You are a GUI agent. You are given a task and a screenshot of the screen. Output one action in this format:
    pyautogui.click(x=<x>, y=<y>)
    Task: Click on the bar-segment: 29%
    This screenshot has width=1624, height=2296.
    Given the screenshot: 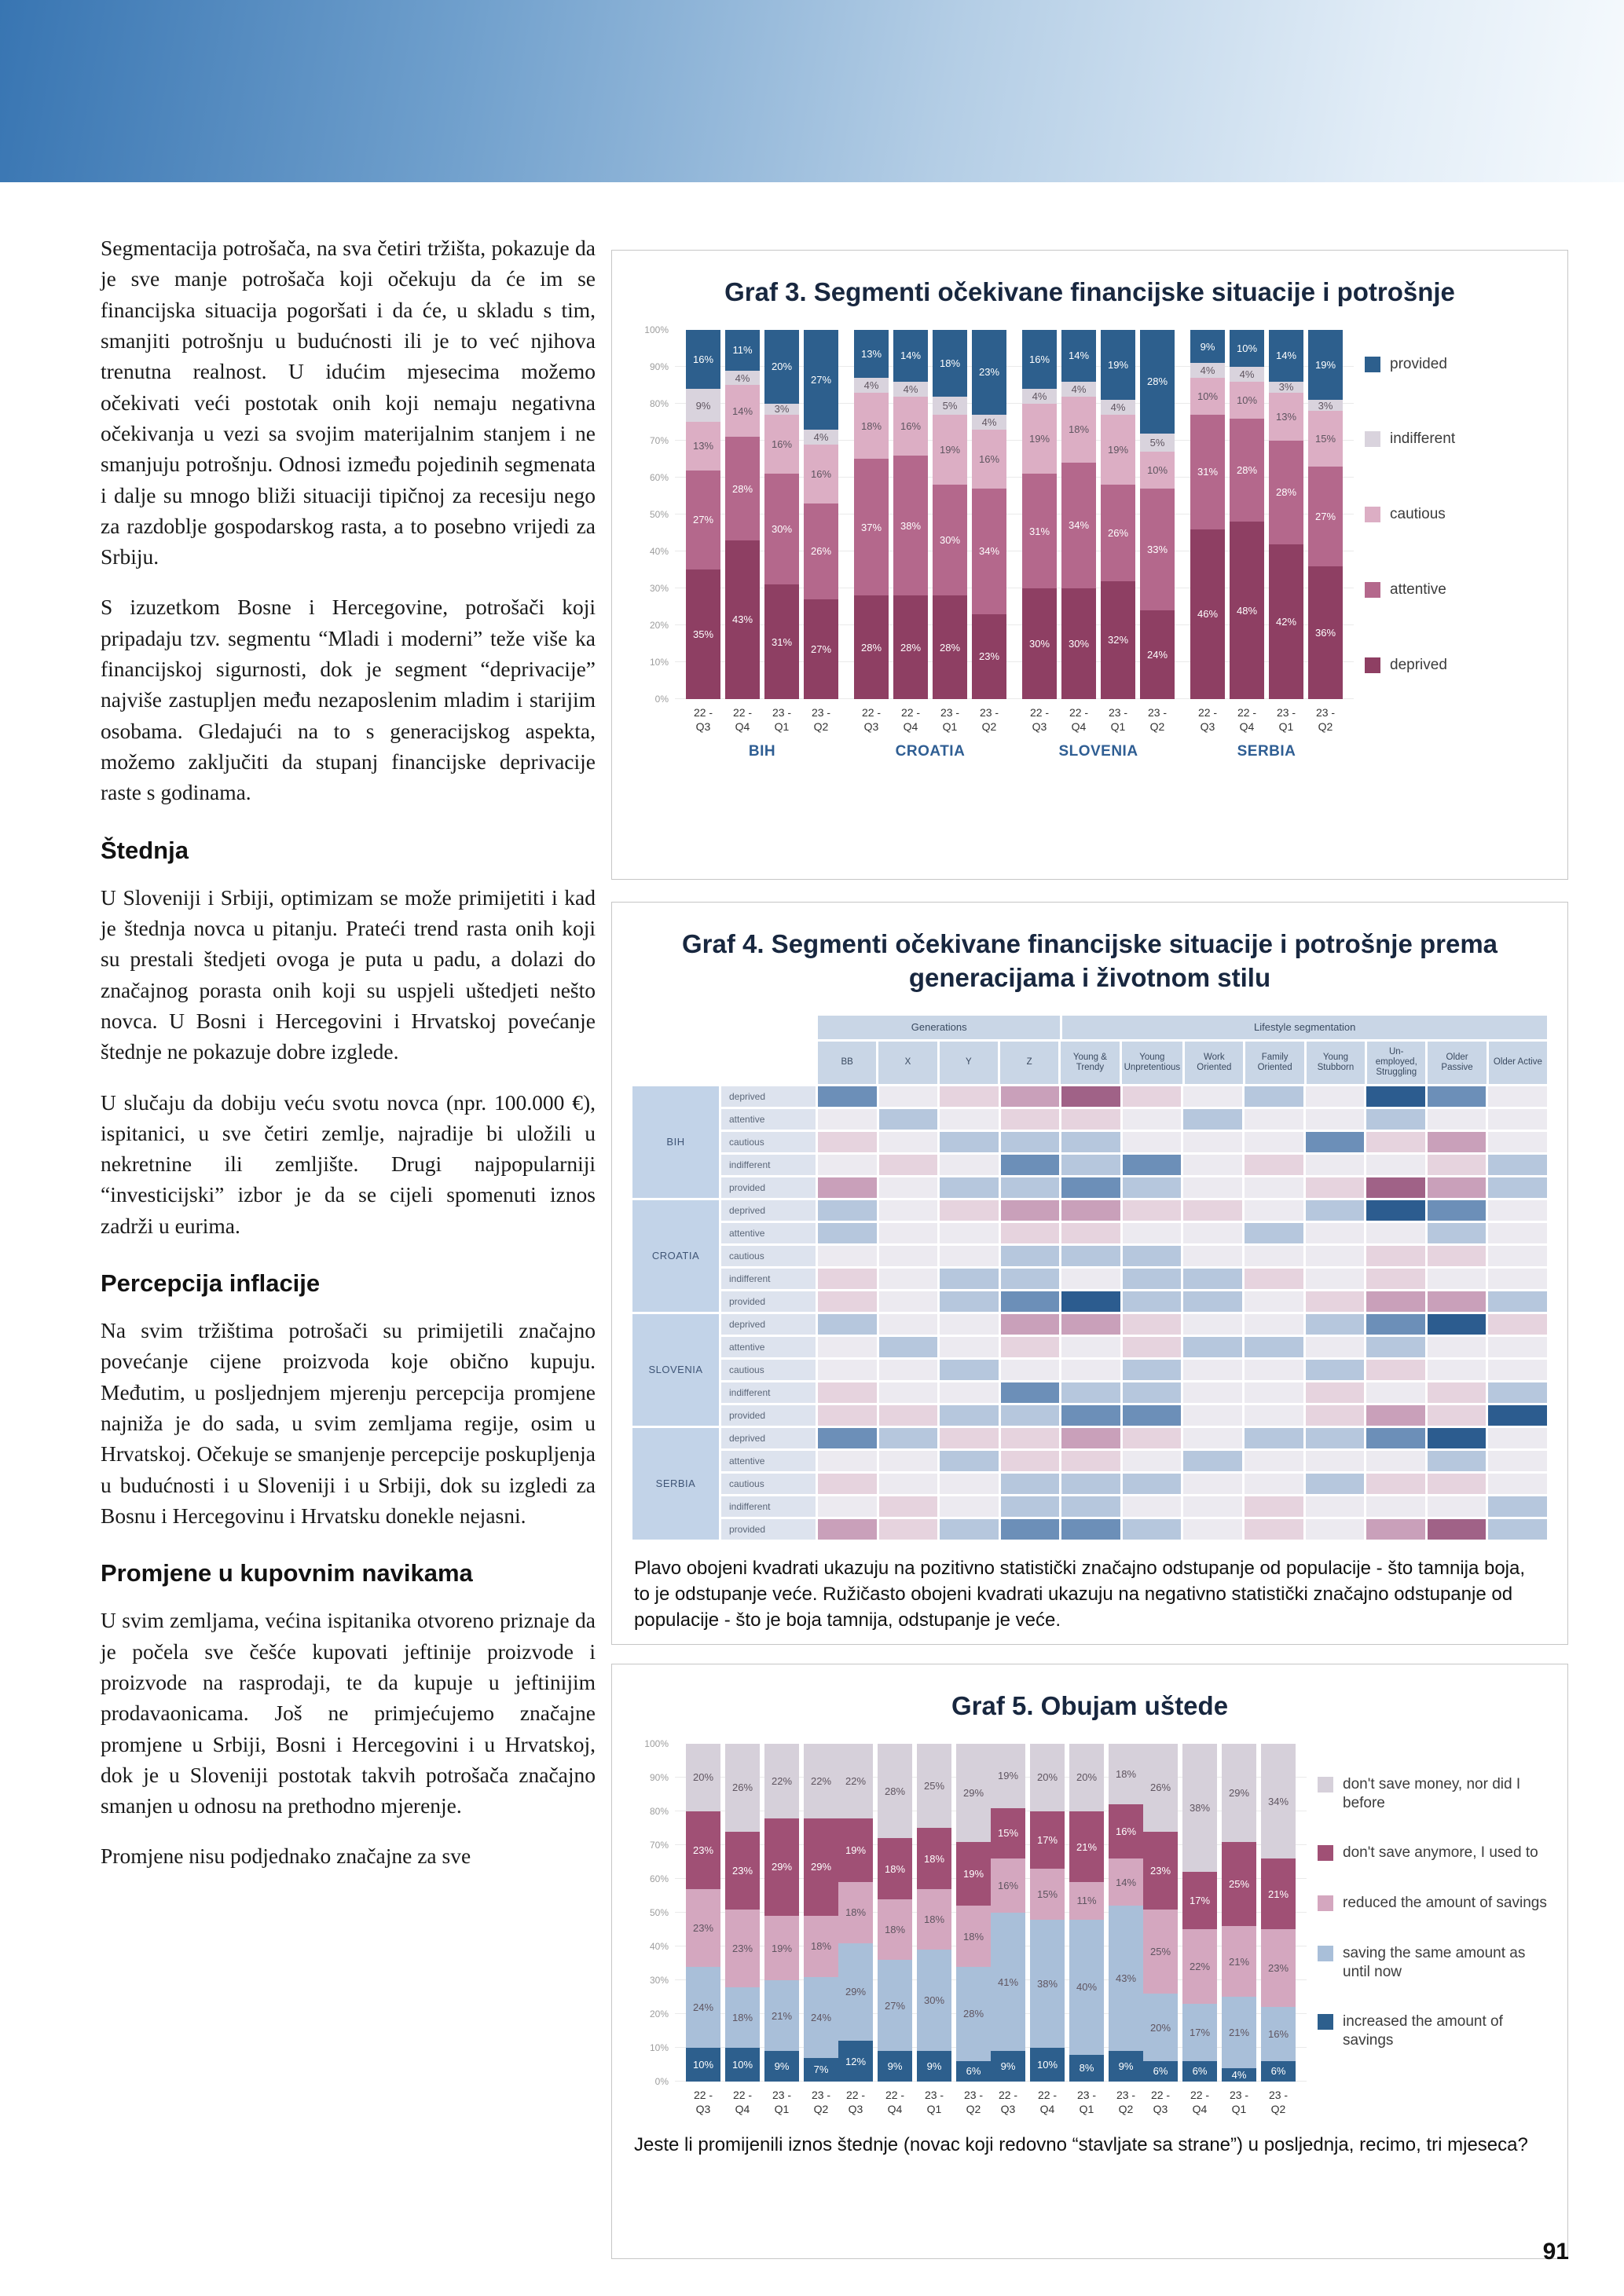 What is the action you would take?
    pyautogui.click(x=974, y=1793)
    